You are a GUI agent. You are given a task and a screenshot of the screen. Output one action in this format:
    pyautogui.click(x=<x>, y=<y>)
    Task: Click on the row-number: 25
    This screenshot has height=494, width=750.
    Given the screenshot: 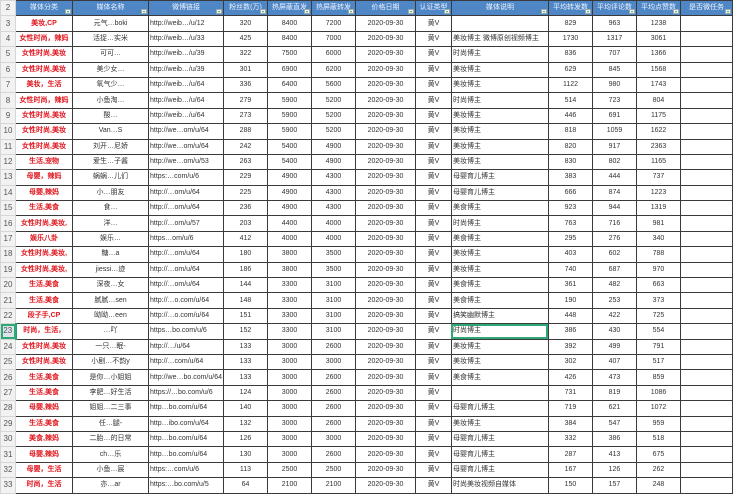 What is the action you would take?
    pyautogui.click(x=8, y=362)
    